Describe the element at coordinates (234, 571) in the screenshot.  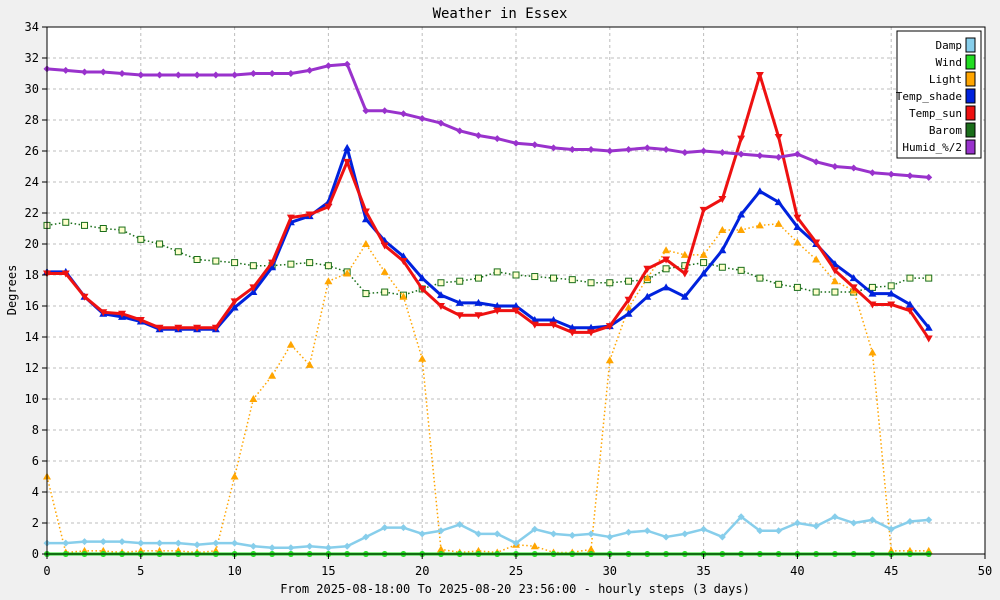
I see `x-tick-label: 10` at that location.